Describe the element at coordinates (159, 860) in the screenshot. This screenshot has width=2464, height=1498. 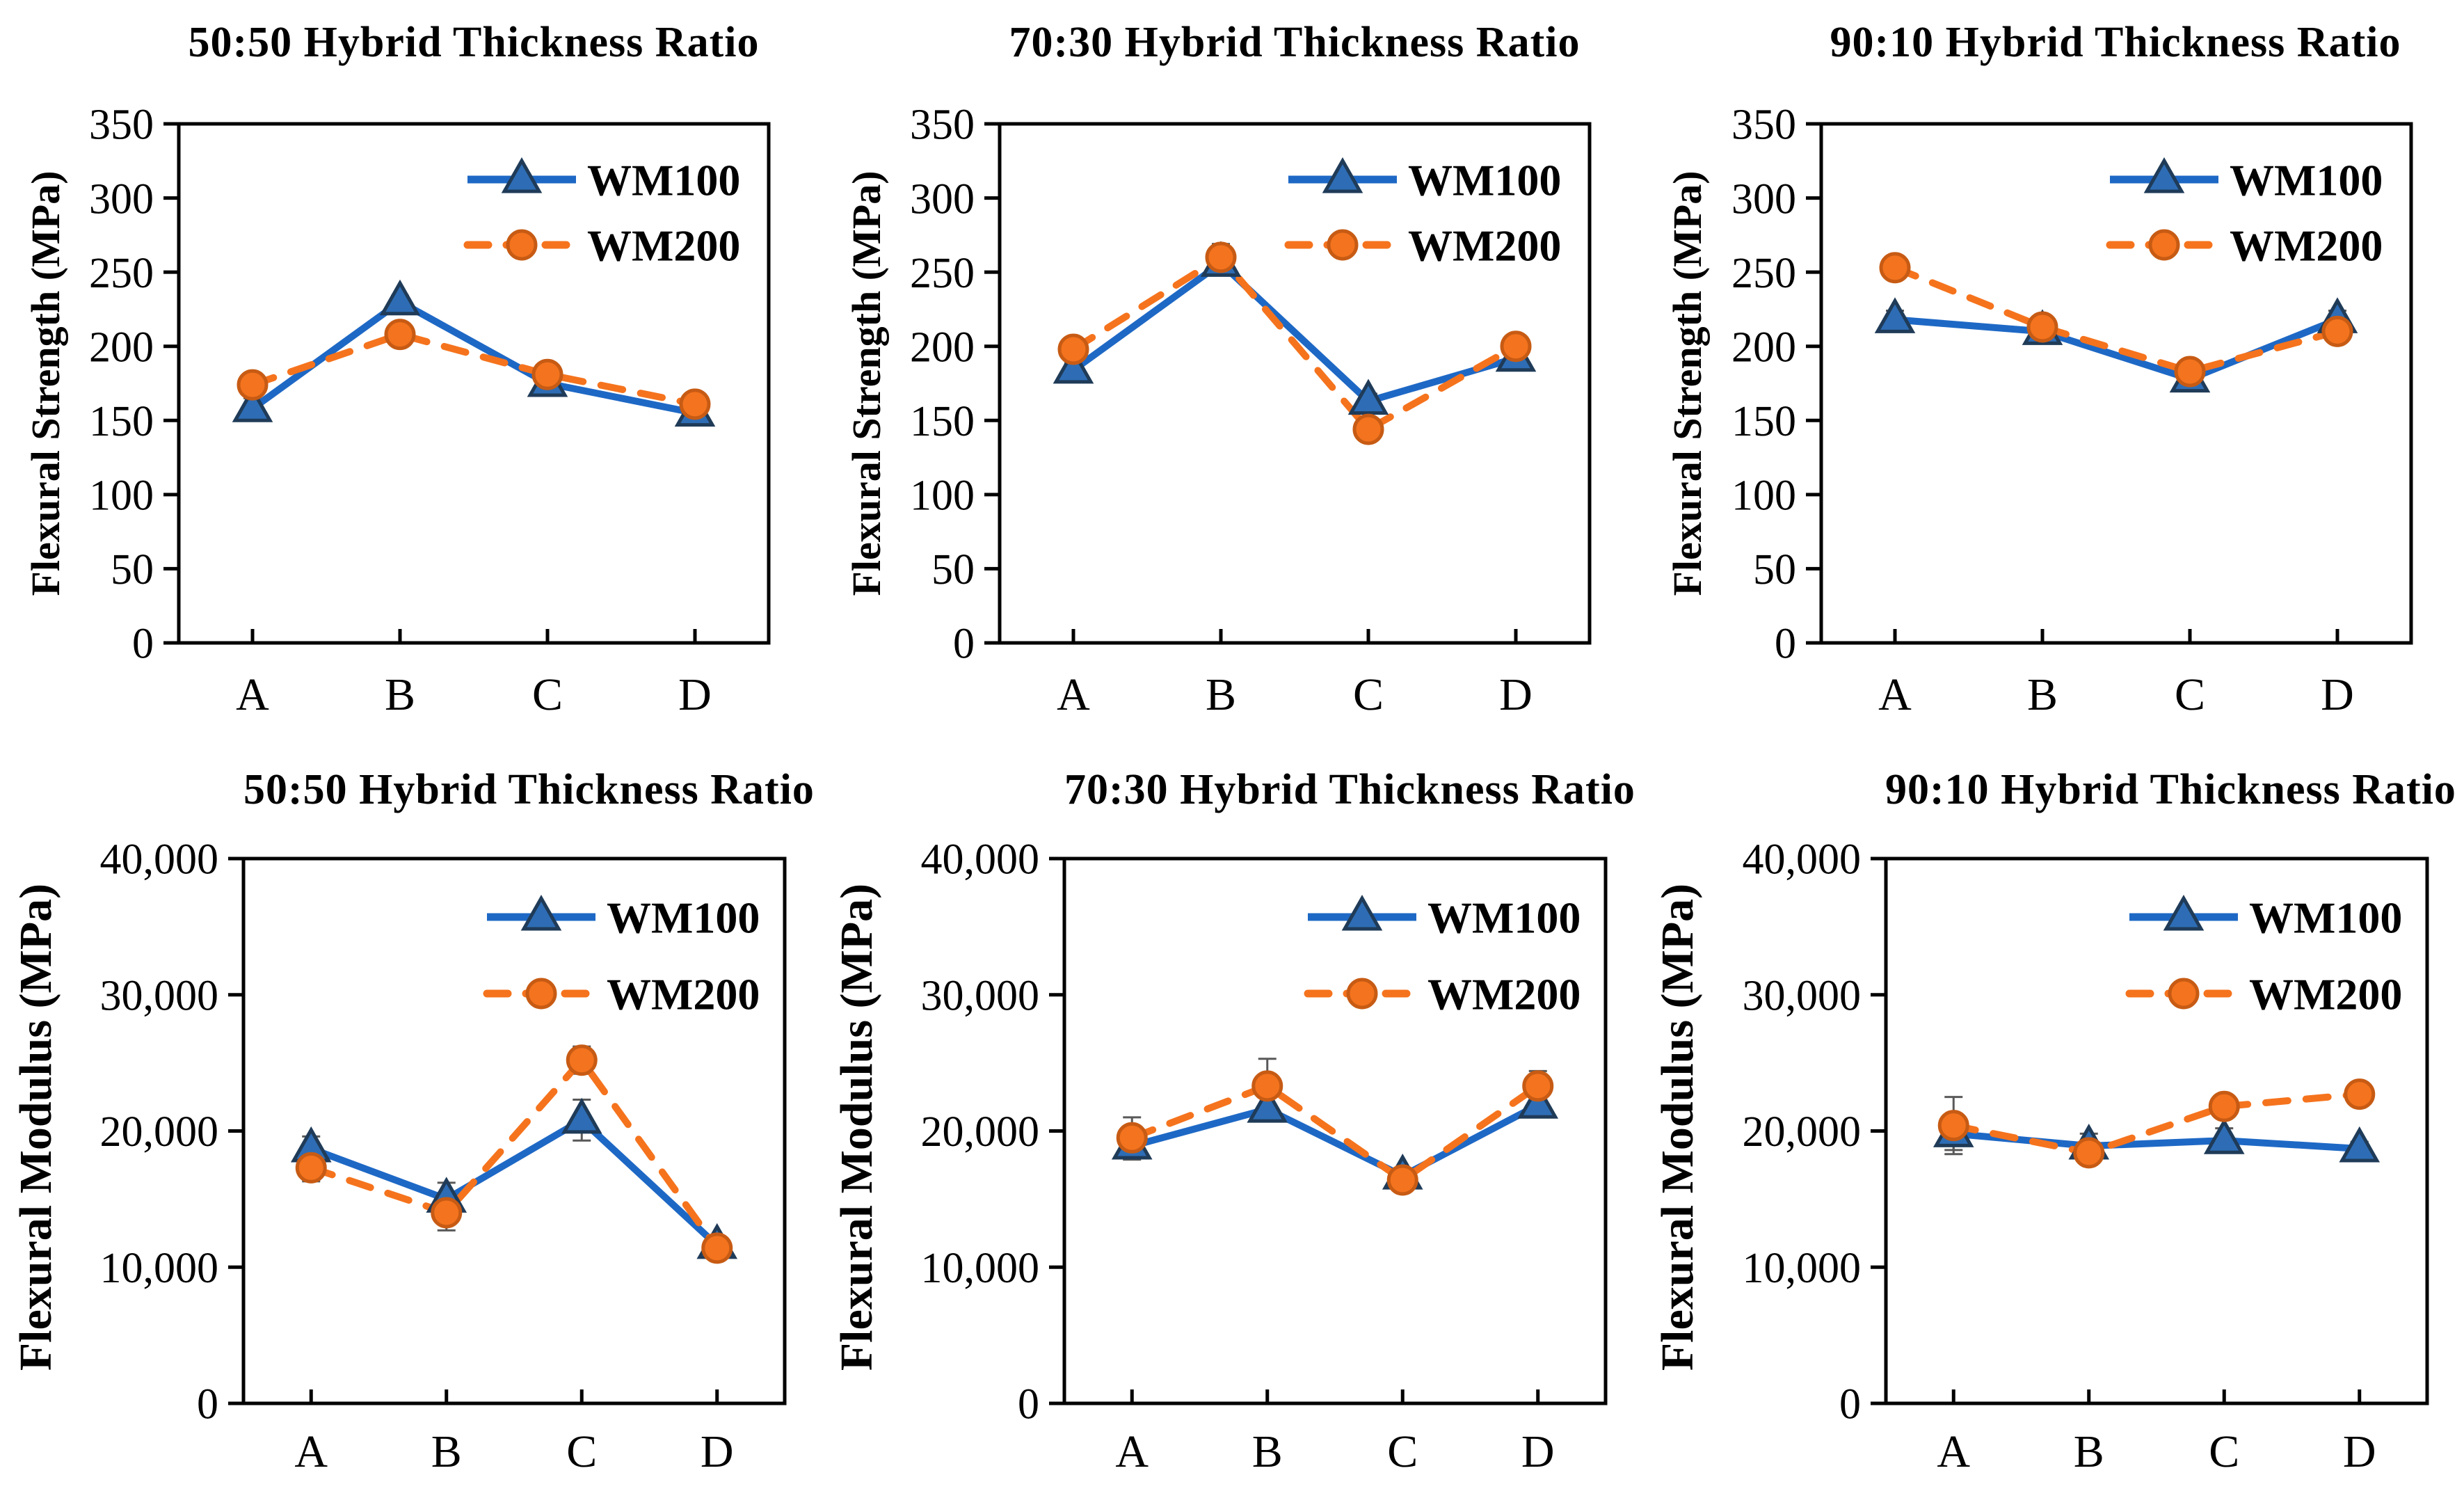
I see `y-tick-label: 40,000` at that location.